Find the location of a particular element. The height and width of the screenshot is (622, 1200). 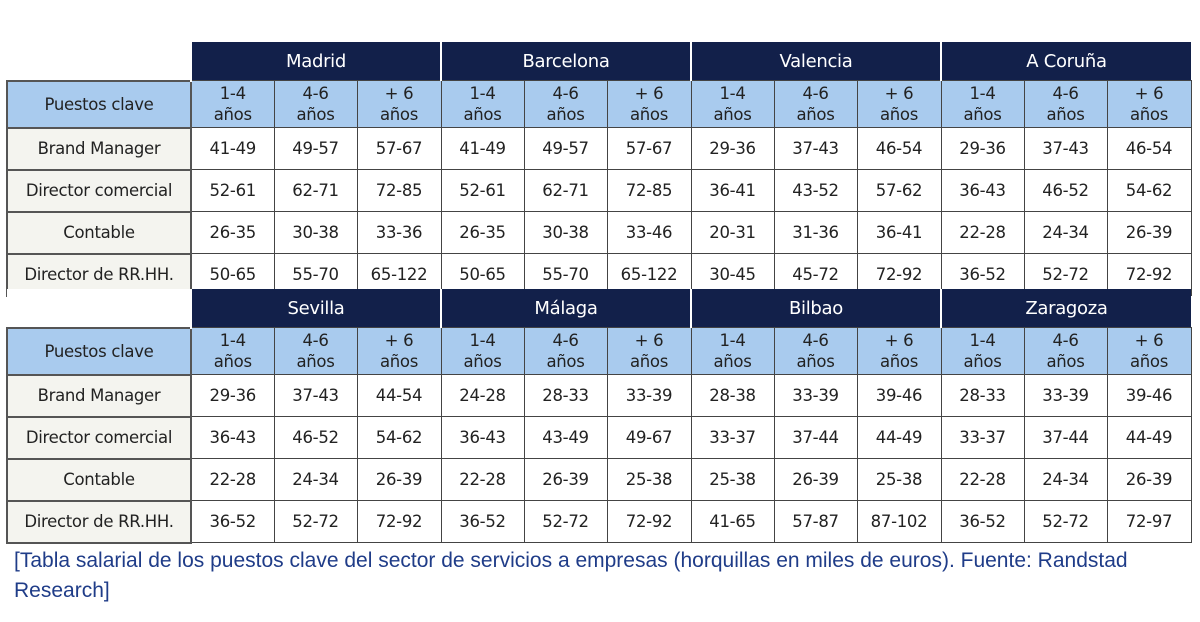

city-header: Barcelona is located at coordinates (565, 61).